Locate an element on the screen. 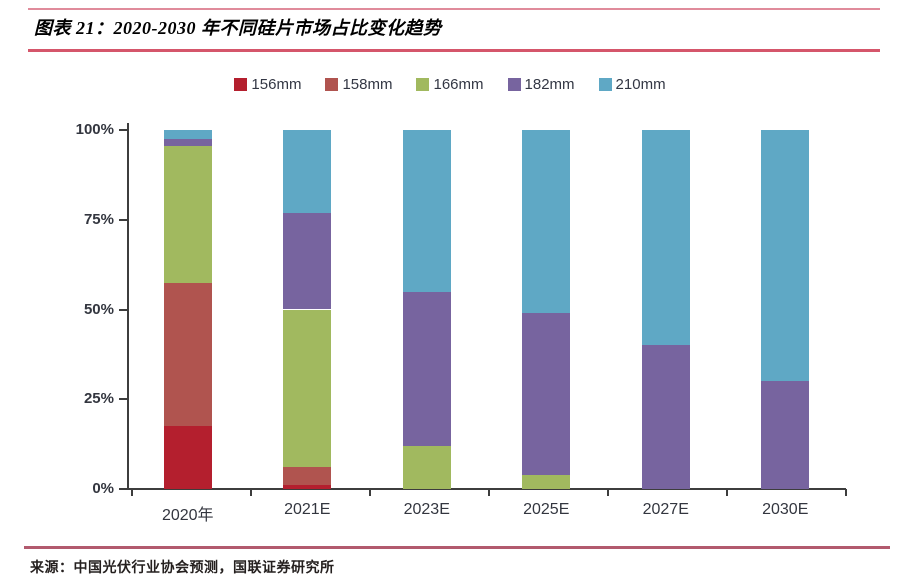 The height and width of the screenshot is (588, 900). bar-segment-2023E-166mm is located at coordinates (426, 467).